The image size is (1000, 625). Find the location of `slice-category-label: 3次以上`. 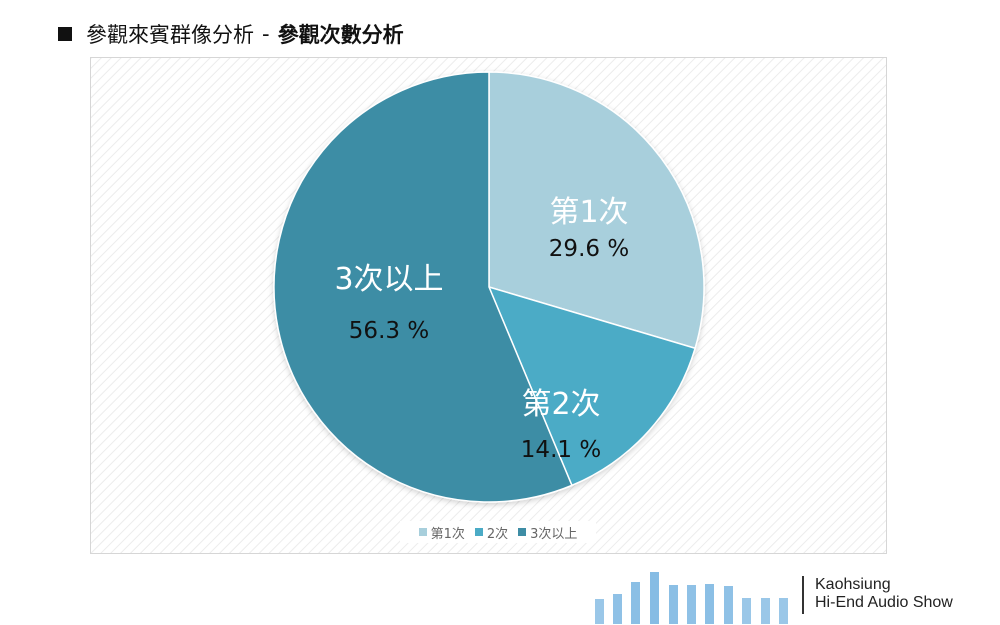

slice-category-label: 3次以上 is located at coordinates (388, 279).